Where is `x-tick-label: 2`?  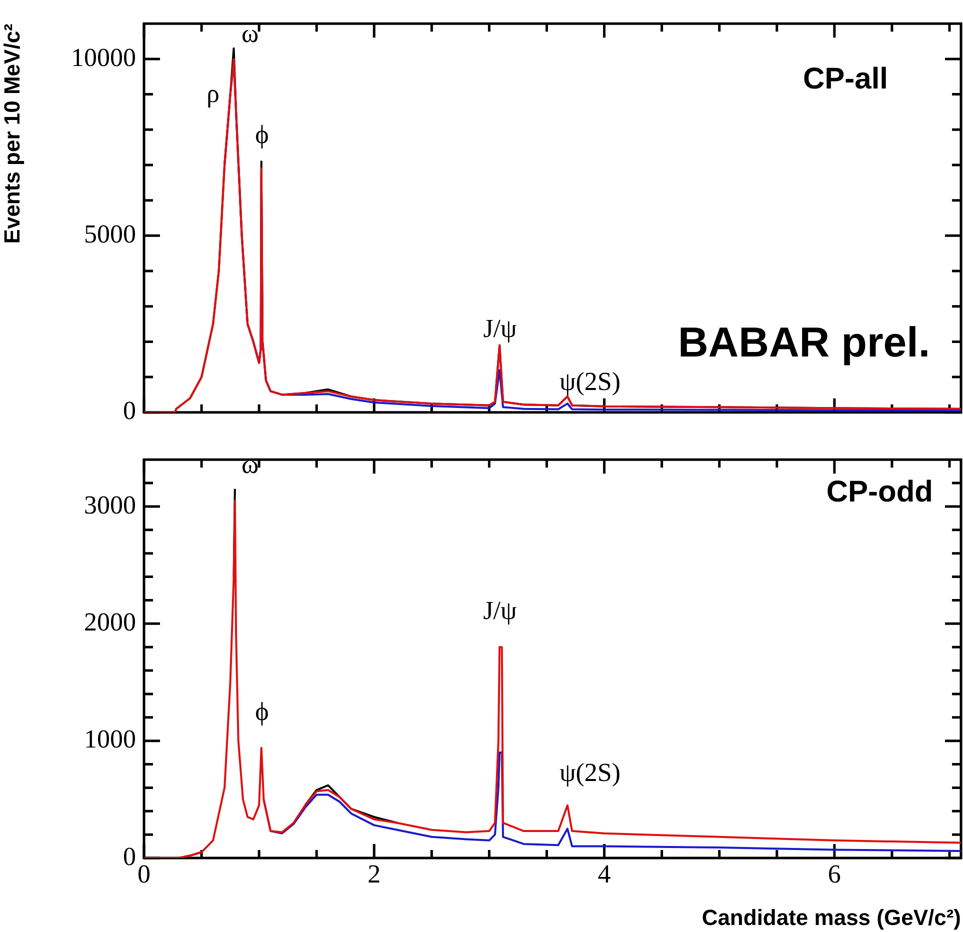
x-tick-label: 2 is located at coordinates (374, 873).